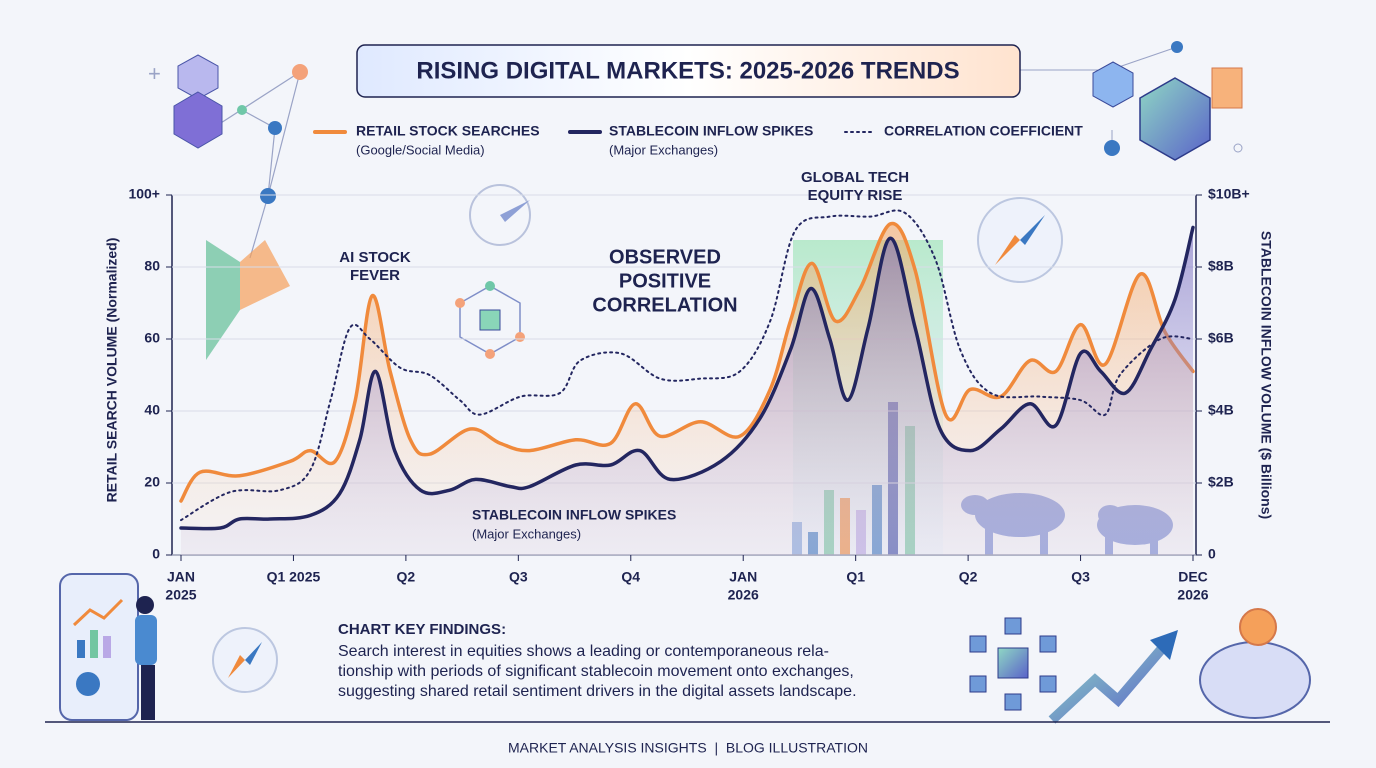 The image size is (1376, 768). I want to click on findings-heading: CHART KEY FINDINGS:, so click(422, 629).